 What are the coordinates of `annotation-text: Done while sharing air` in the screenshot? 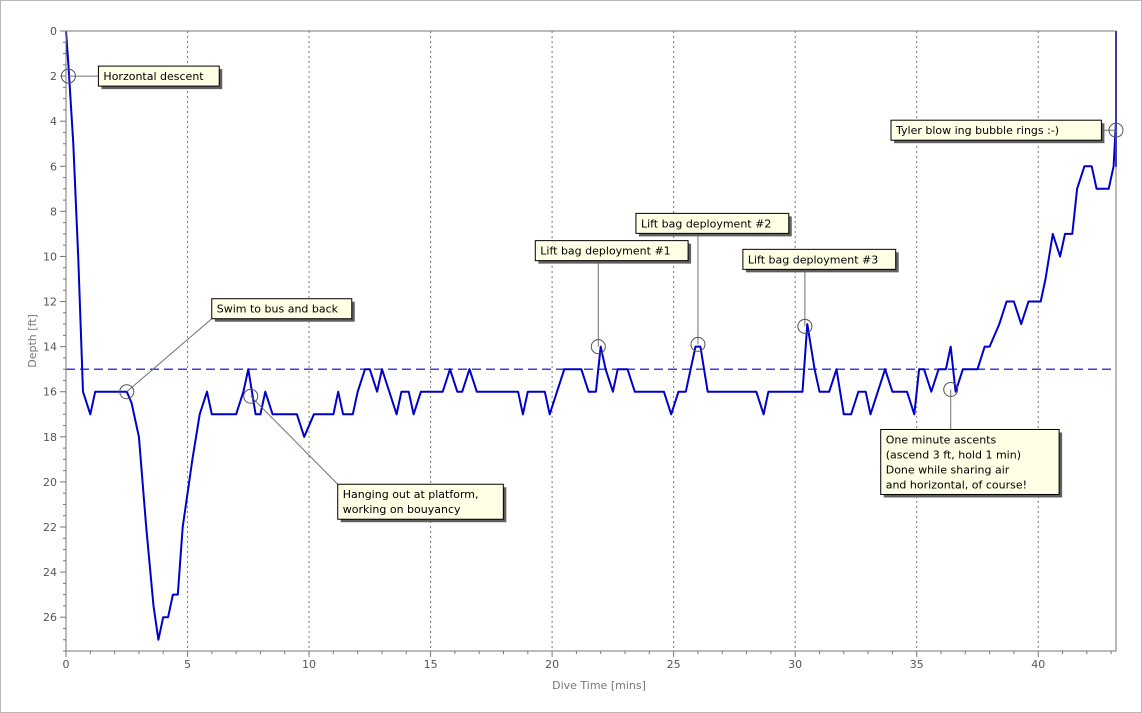 It's located at (948, 469).